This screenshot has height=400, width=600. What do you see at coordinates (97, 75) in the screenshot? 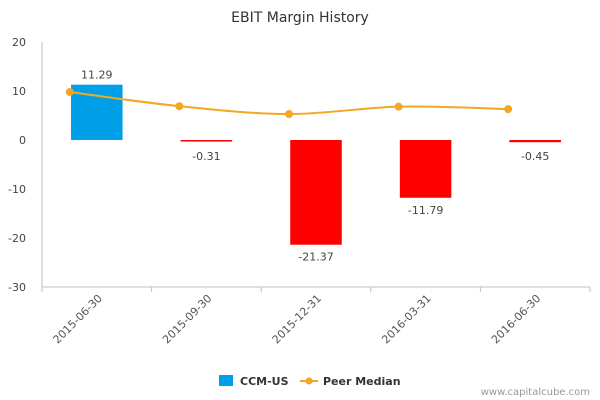
I see `data-label: 11.29` at bounding box center [97, 75].